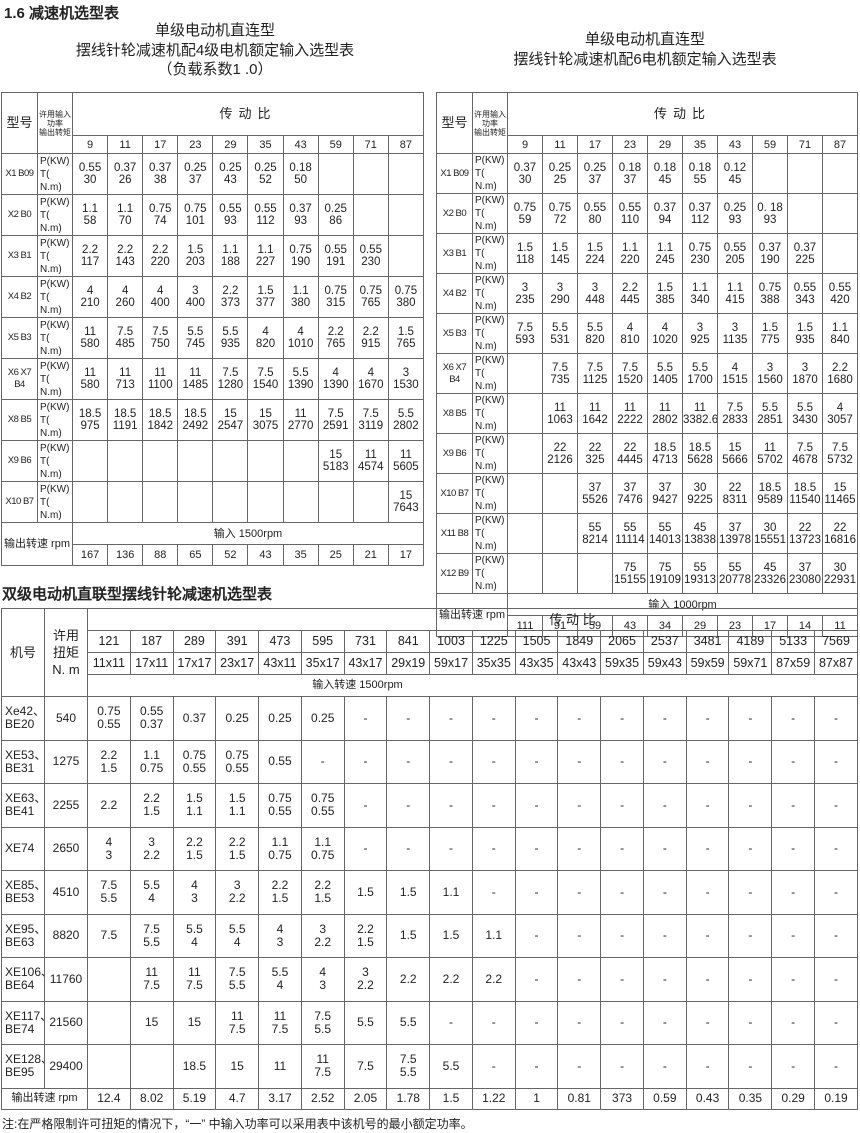 The height and width of the screenshot is (1133, 860). Describe the element at coordinates (770, 419) in the screenshot. I see `torque-value: 2851` at that location.